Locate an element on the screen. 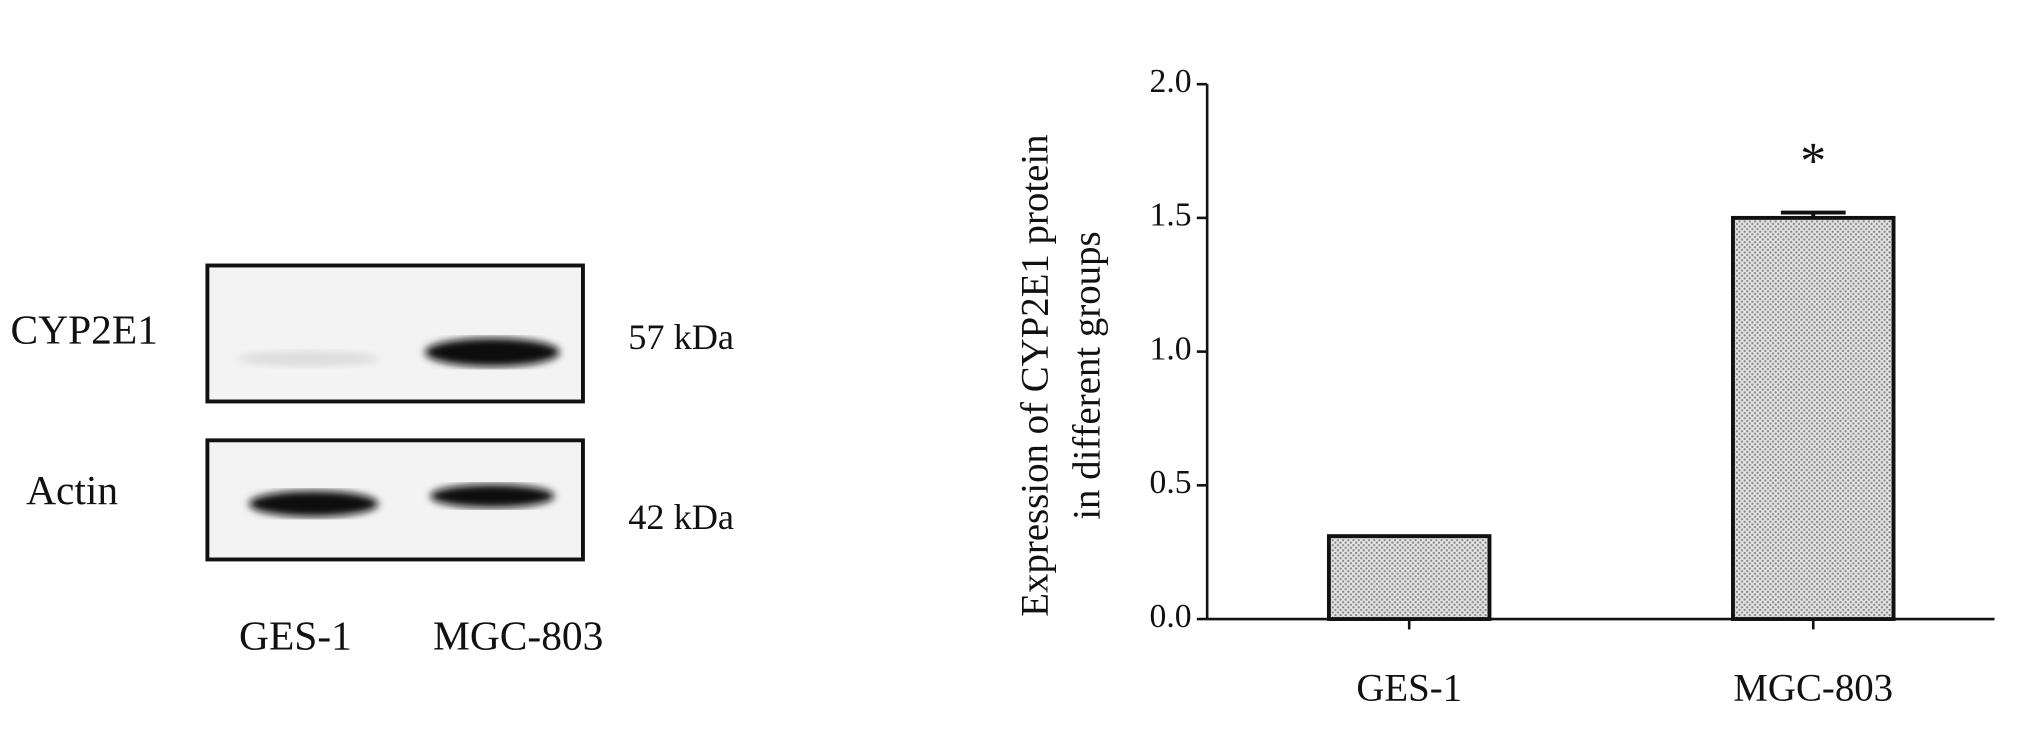 This screenshot has height=733, width=2031. y-tick-label: 0.0 is located at coordinates (1171, 616).